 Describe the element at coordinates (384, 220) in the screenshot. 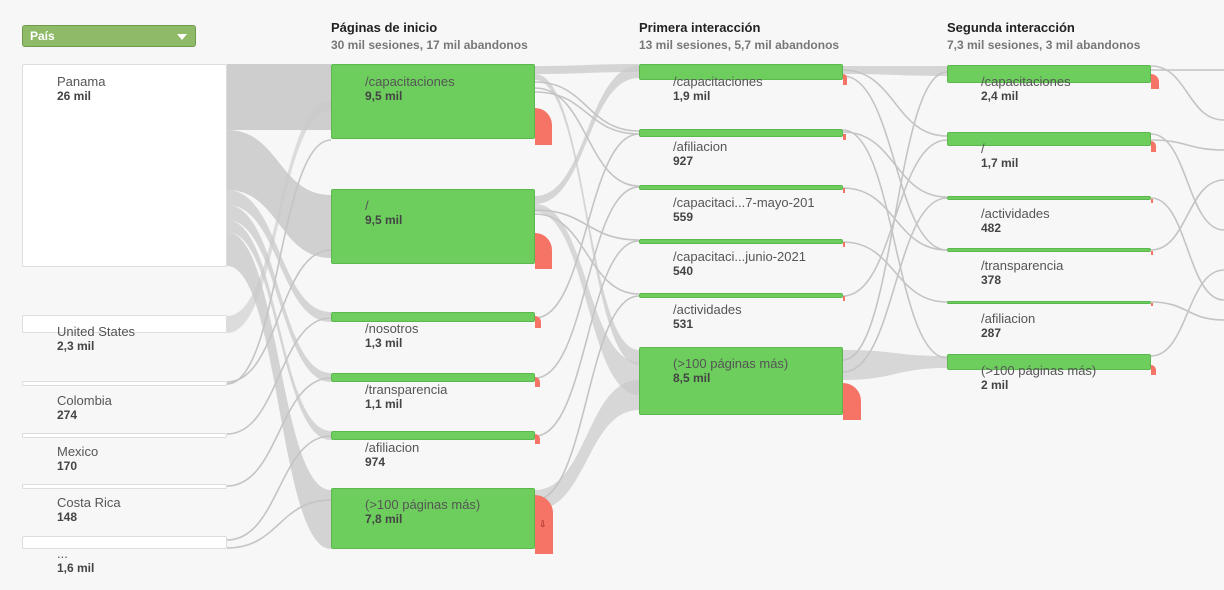

I see `node-value: 9,5 mil` at that location.